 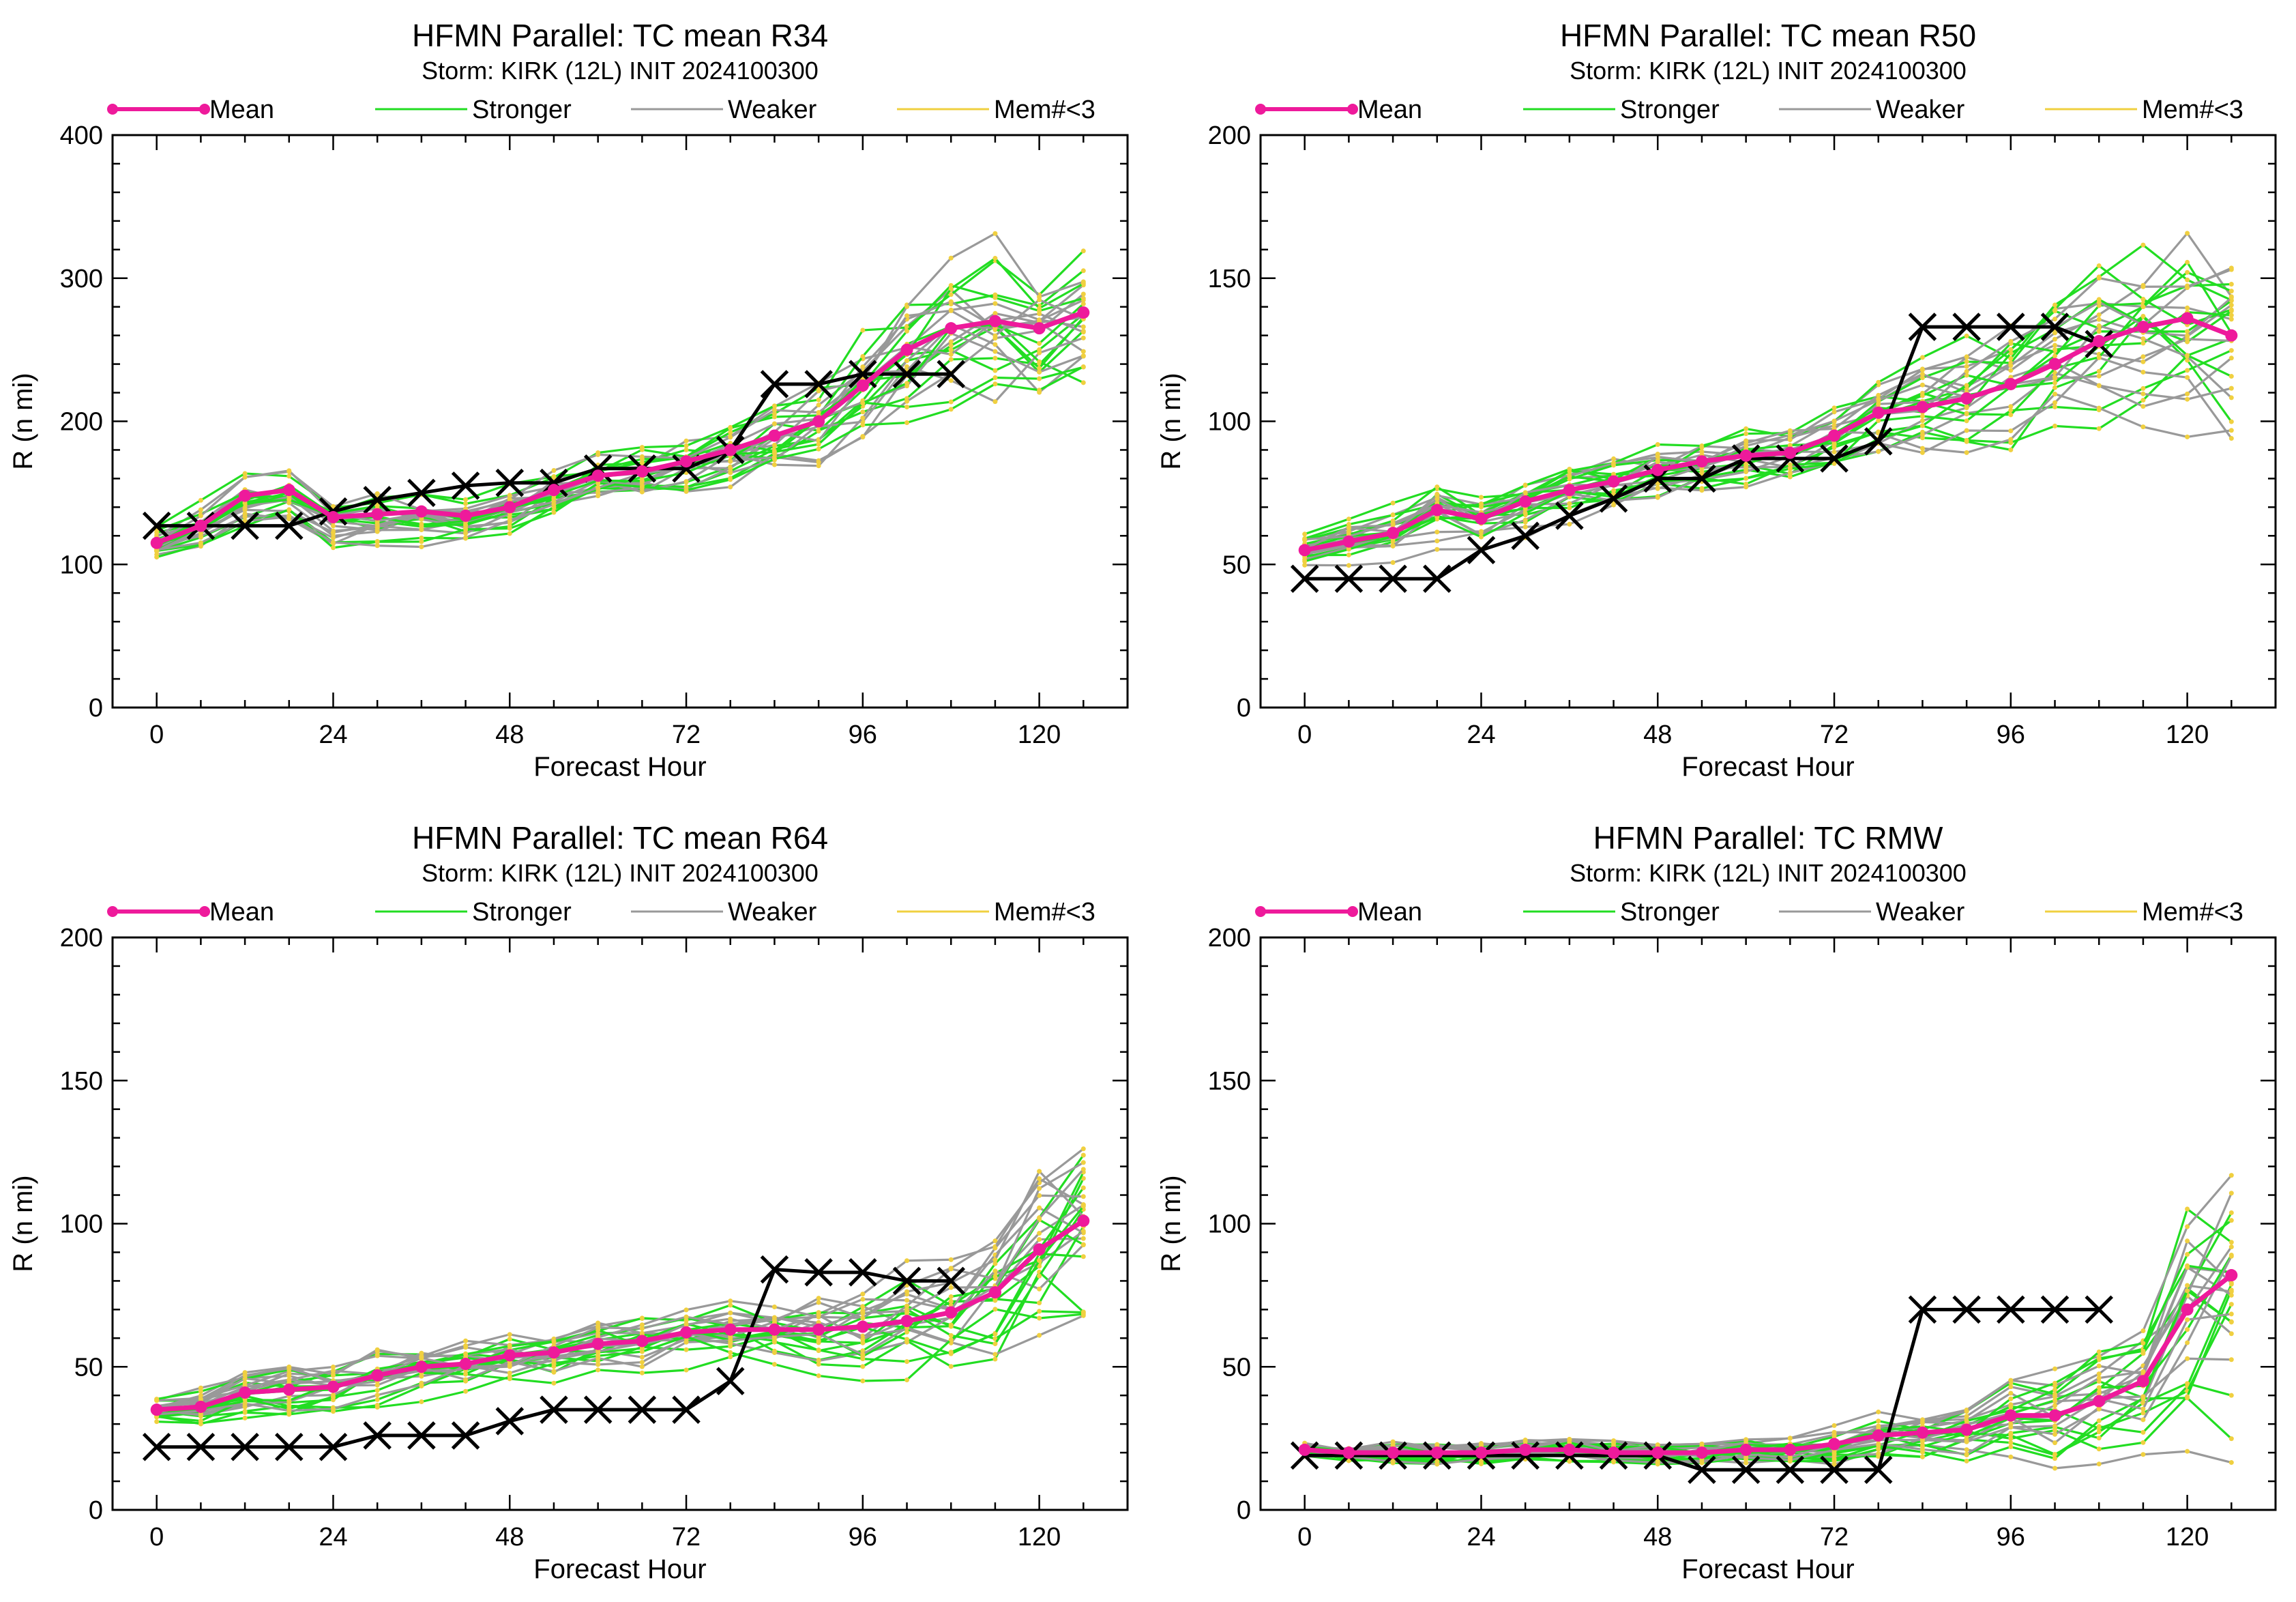 I want to click on x-tick-label: 48, so click(x=1658, y=734).